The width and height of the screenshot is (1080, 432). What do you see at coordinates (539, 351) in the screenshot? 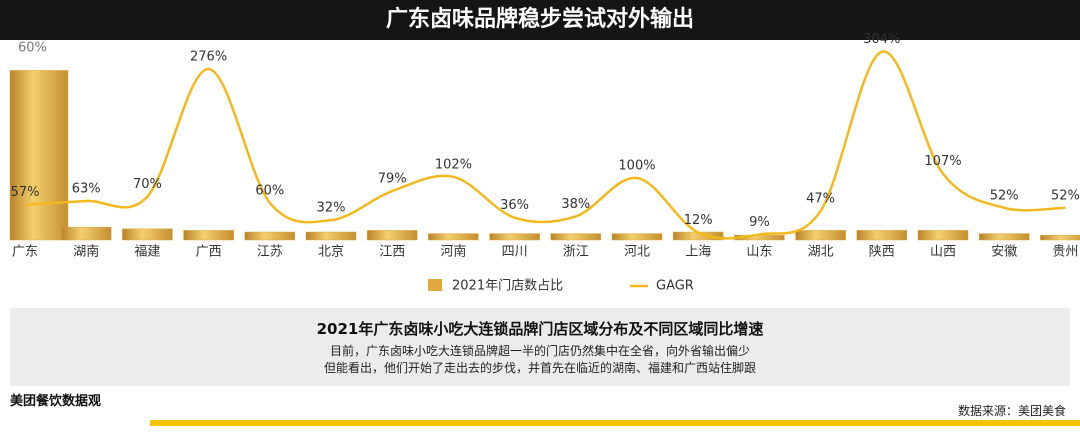
I see `caption-line: 目前，广东卤味小吃大连锁品牌超一半的门店仍然集中在全省，向外省输出偏少` at bounding box center [539, 351].